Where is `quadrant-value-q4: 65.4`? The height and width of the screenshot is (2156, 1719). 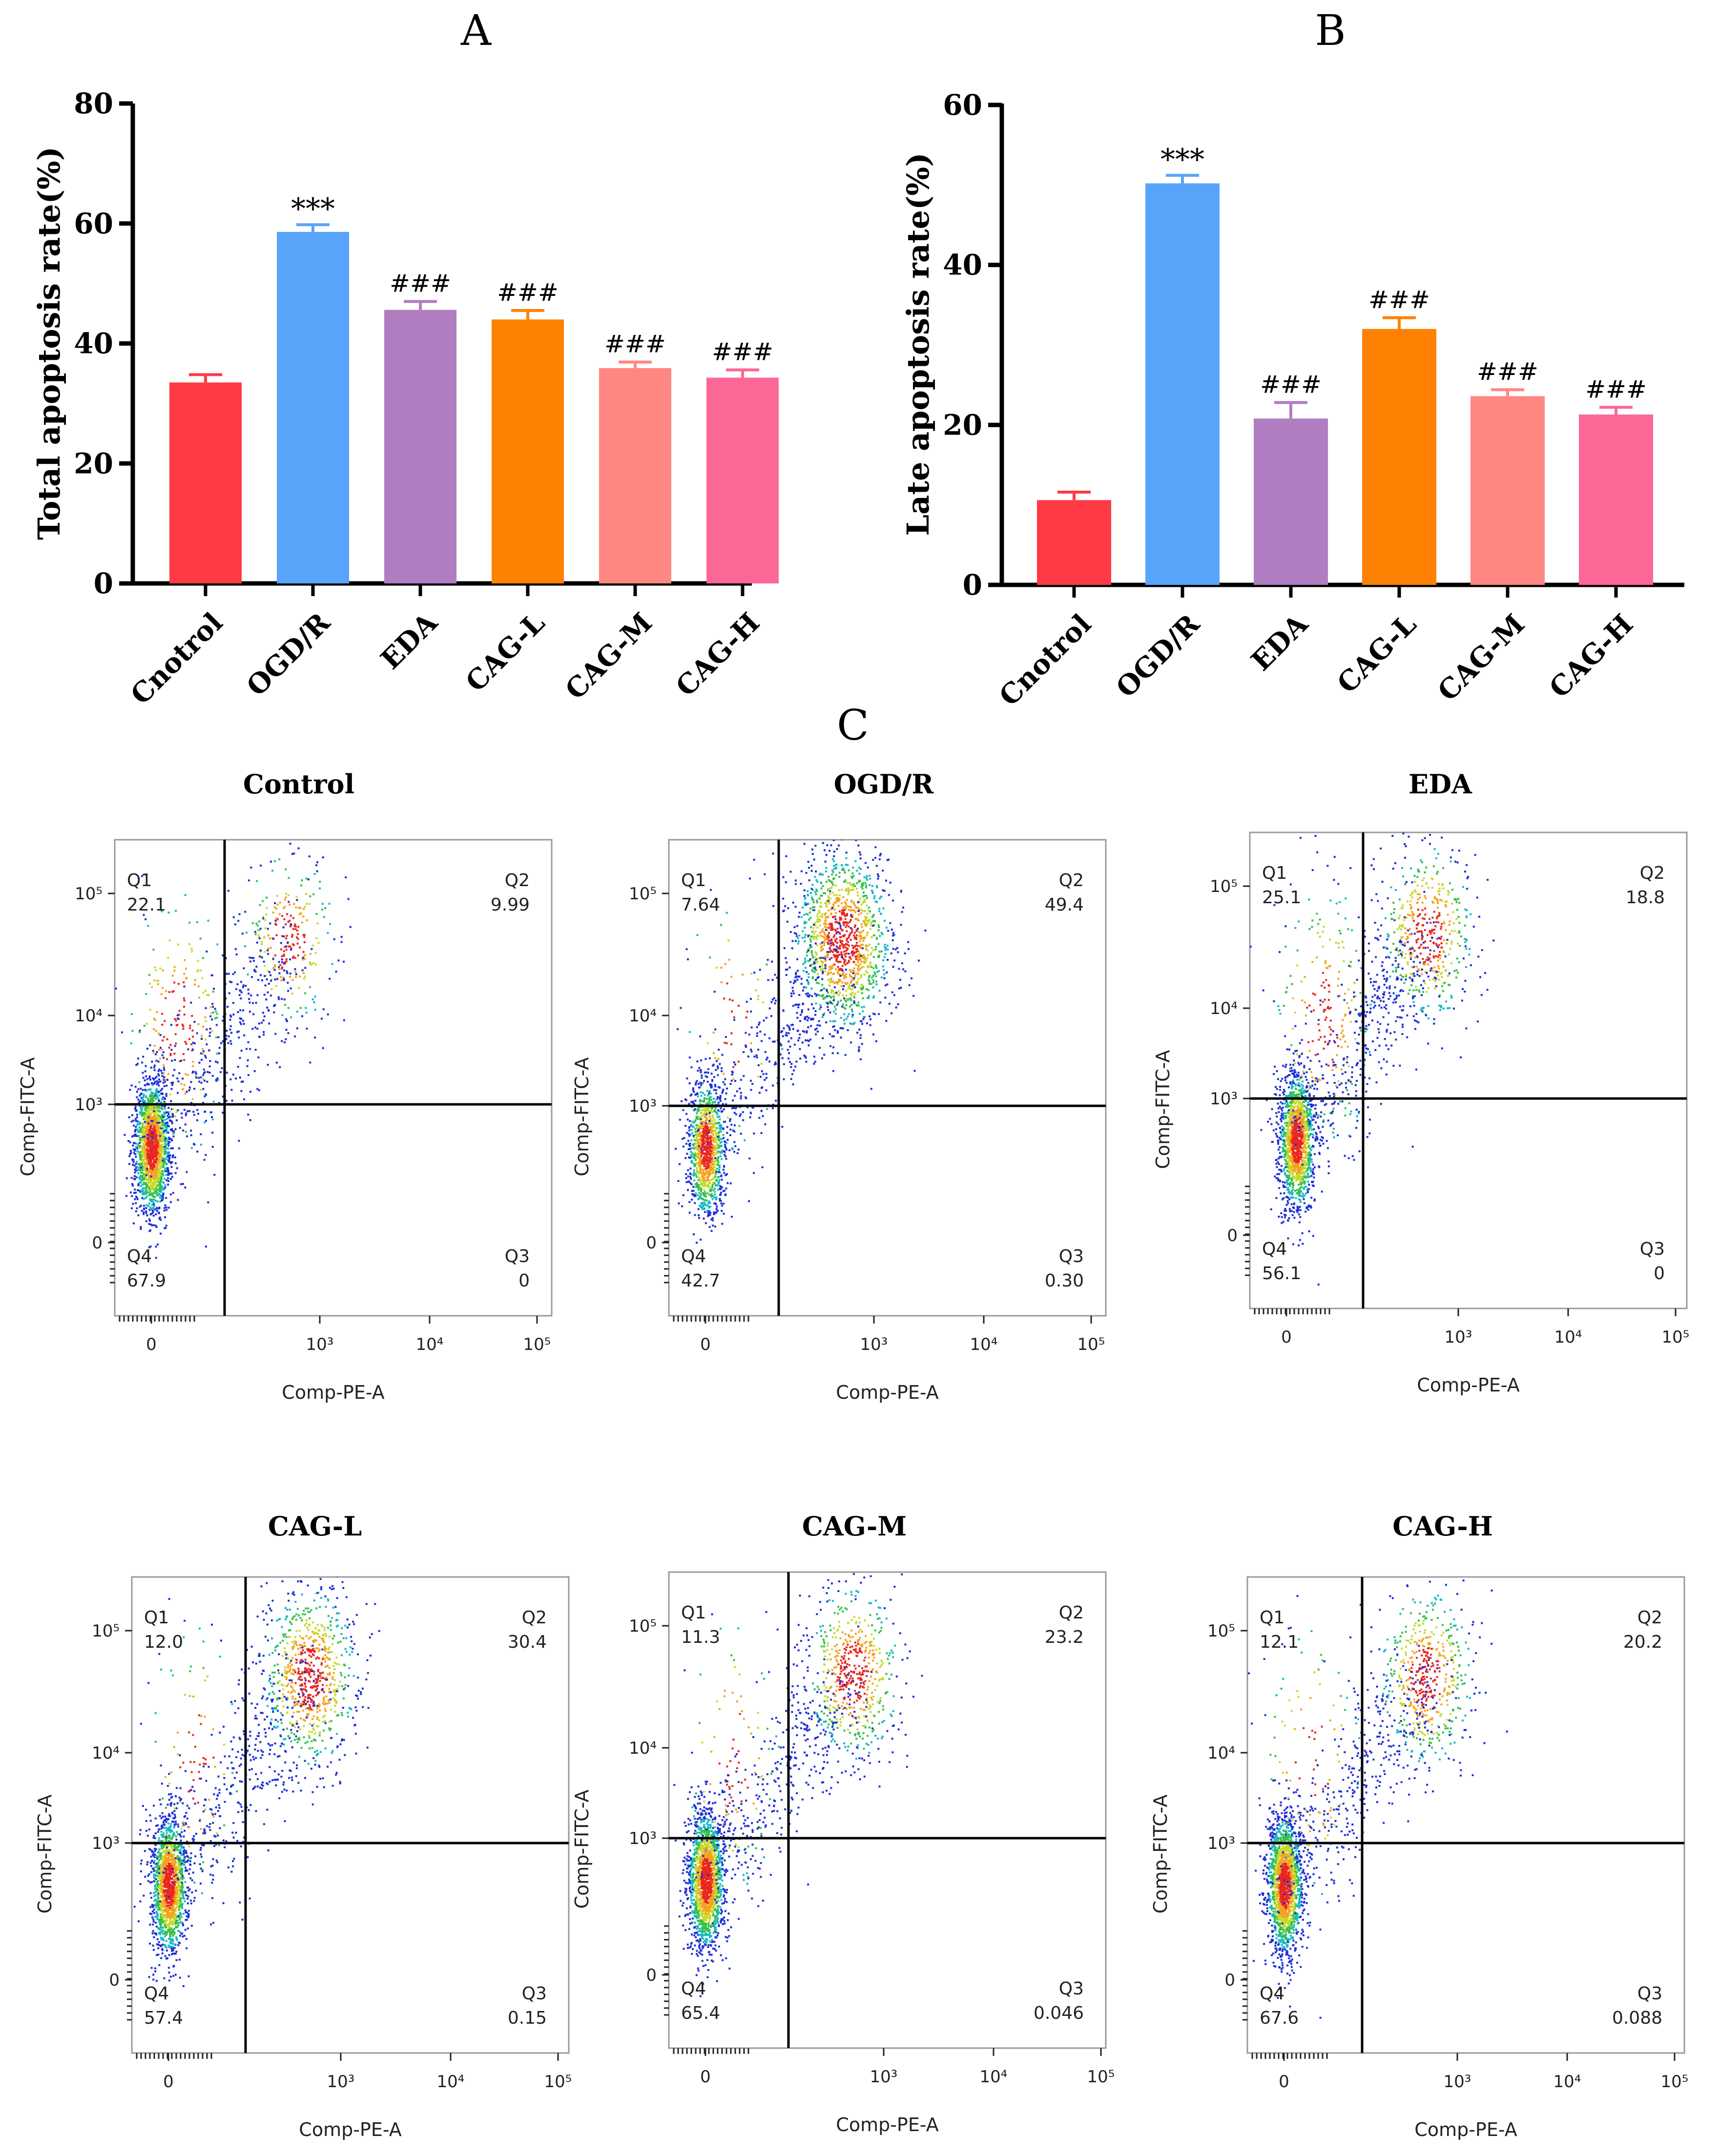
quadrant-value-q4: 65.4 is located at coordinates (701, 2013).